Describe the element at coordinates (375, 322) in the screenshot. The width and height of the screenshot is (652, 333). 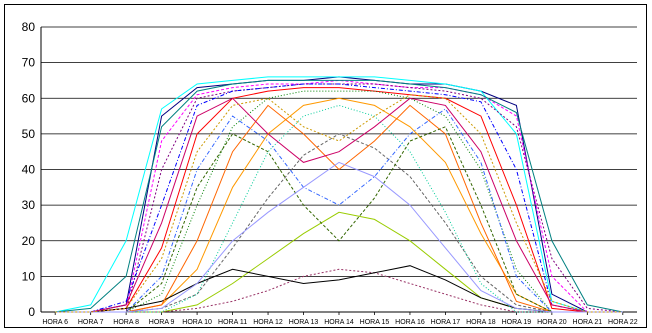
I see `x-tick-label: HORA 15` at that location.